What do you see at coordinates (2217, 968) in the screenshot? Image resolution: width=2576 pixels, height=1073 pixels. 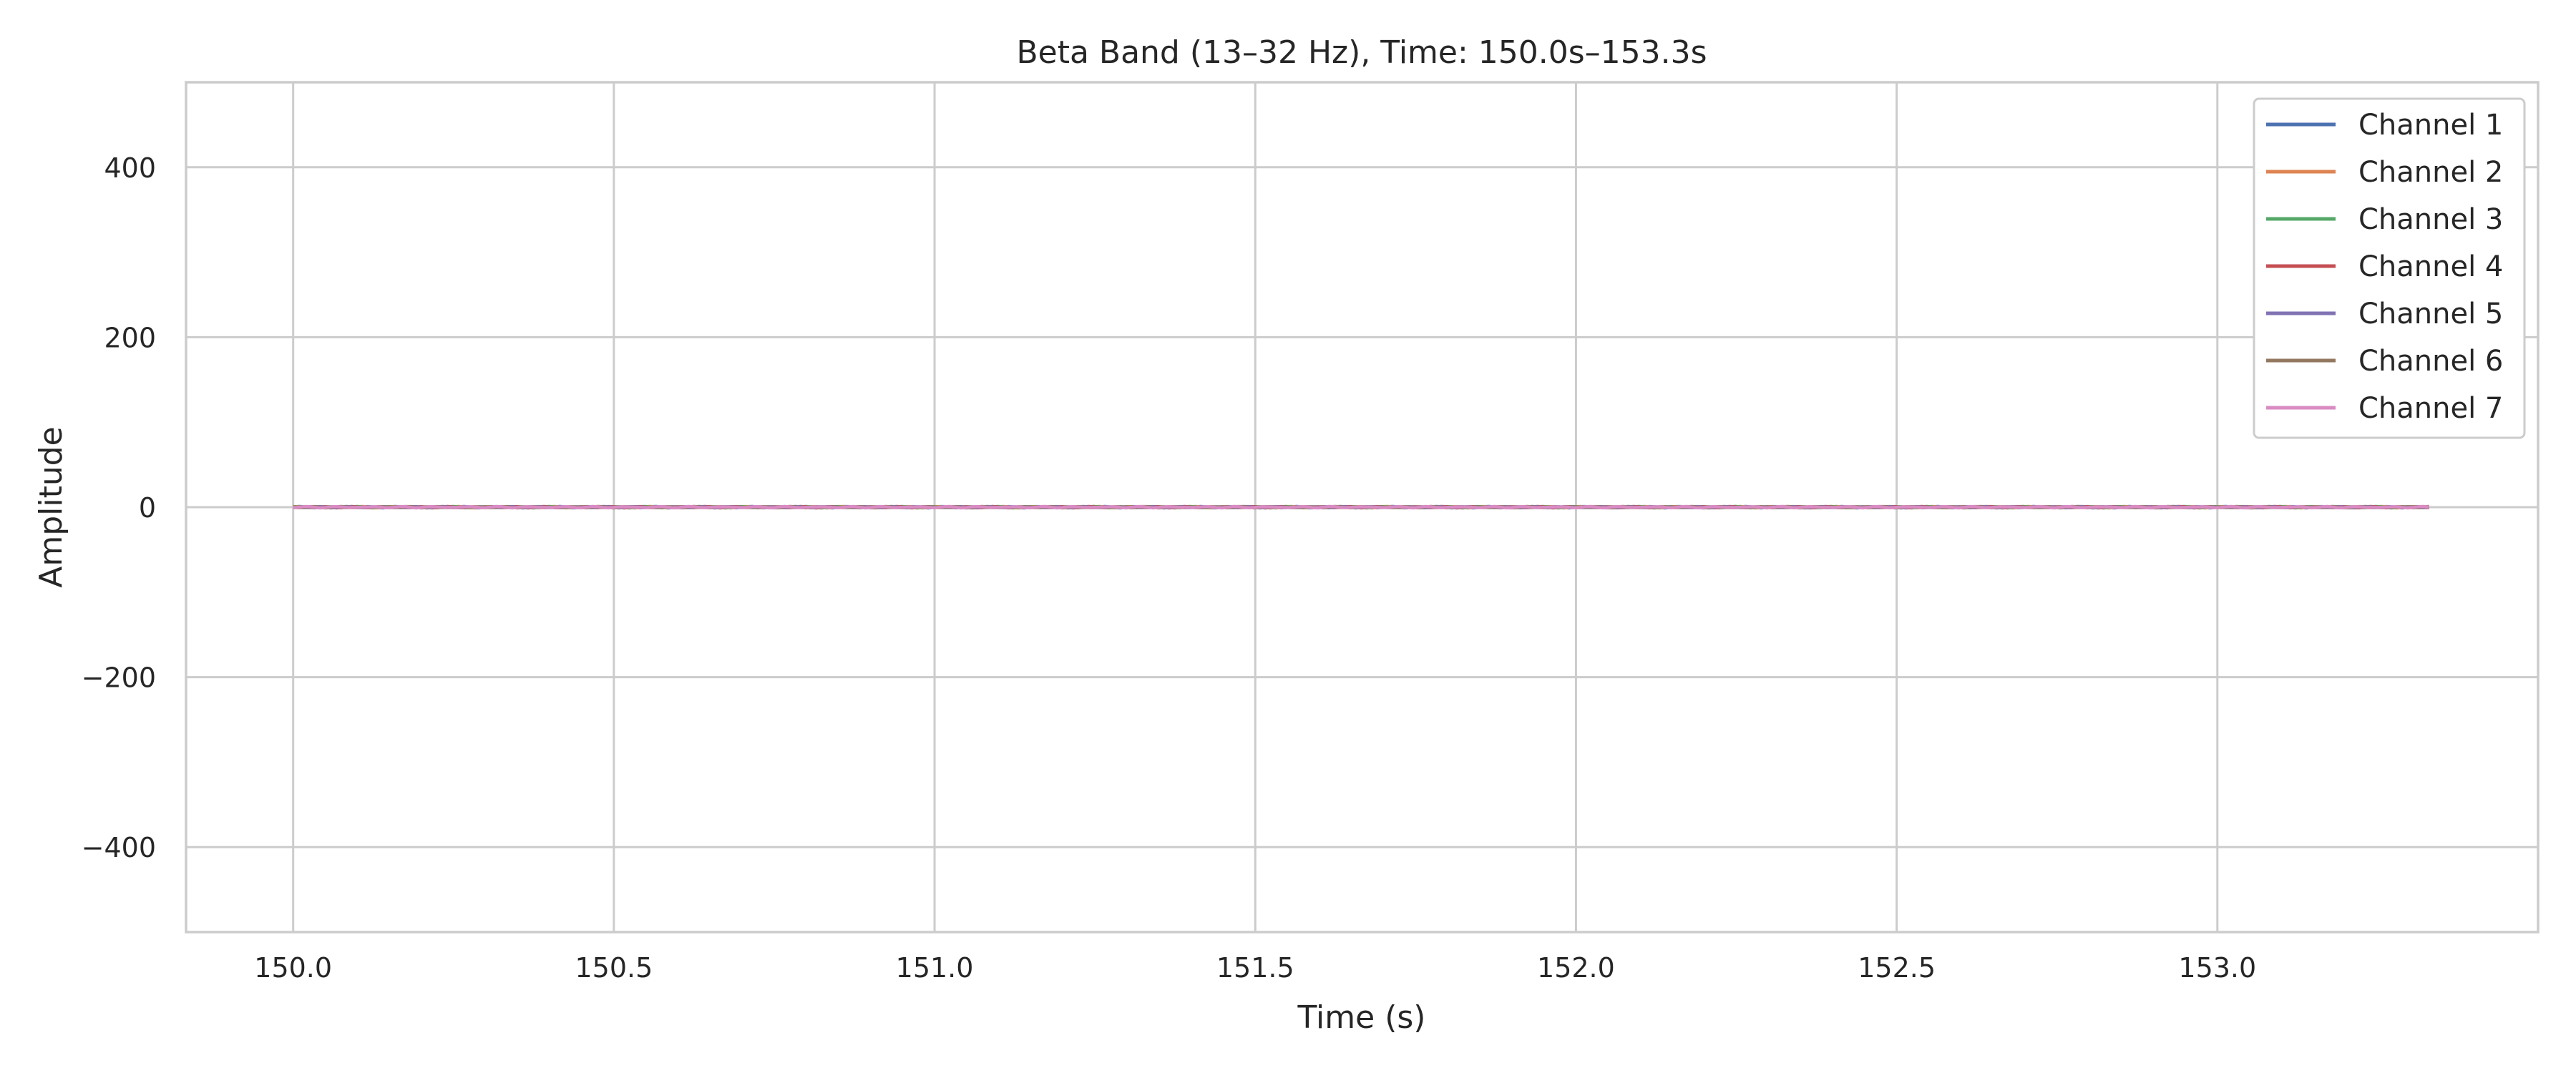 I see `x-tick-label: 153.0` at bounding box center [2217, 968].